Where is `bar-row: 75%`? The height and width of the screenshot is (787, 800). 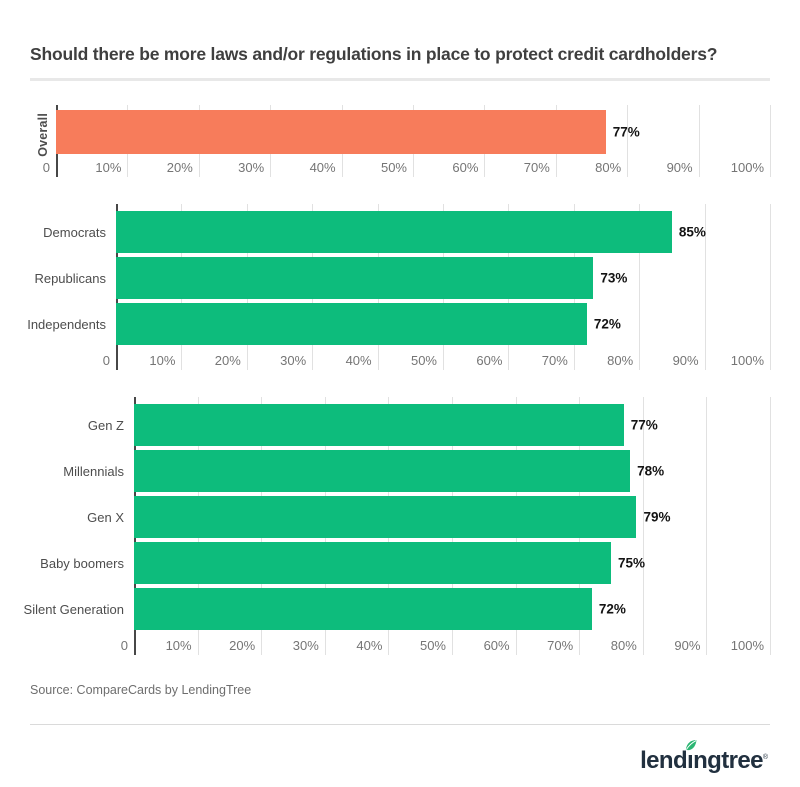 bar-row: 75% is located at coordinates (452, 563).